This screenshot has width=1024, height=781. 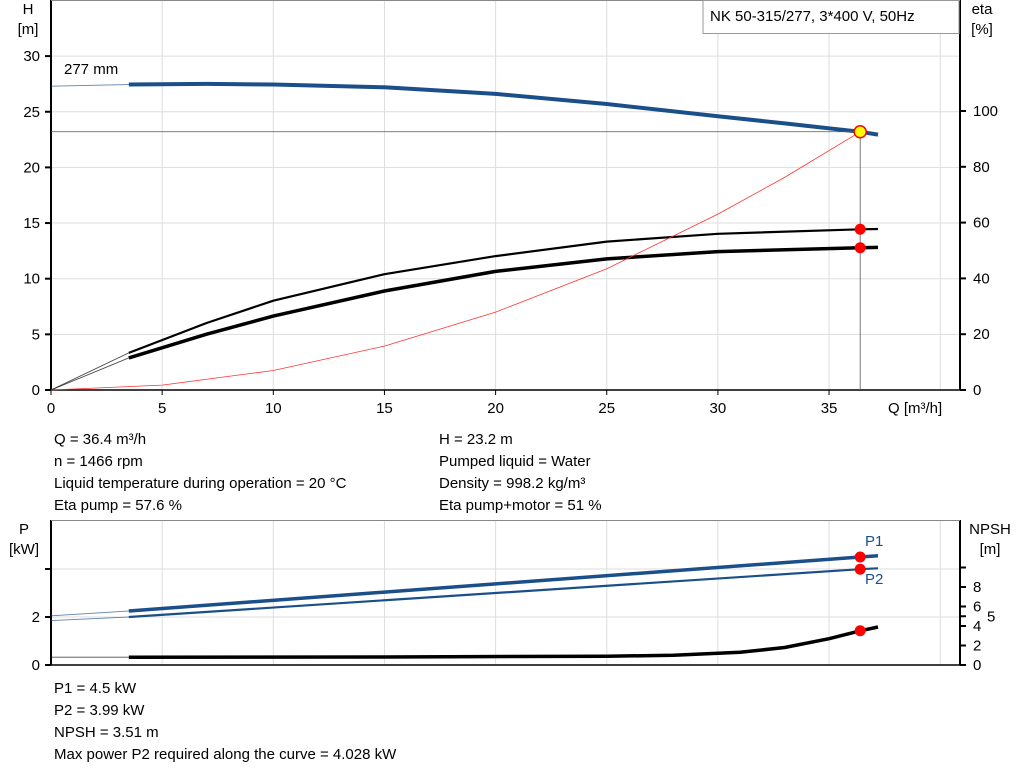 I want to click on npsh-operating-point, so click(x=860, y=631).